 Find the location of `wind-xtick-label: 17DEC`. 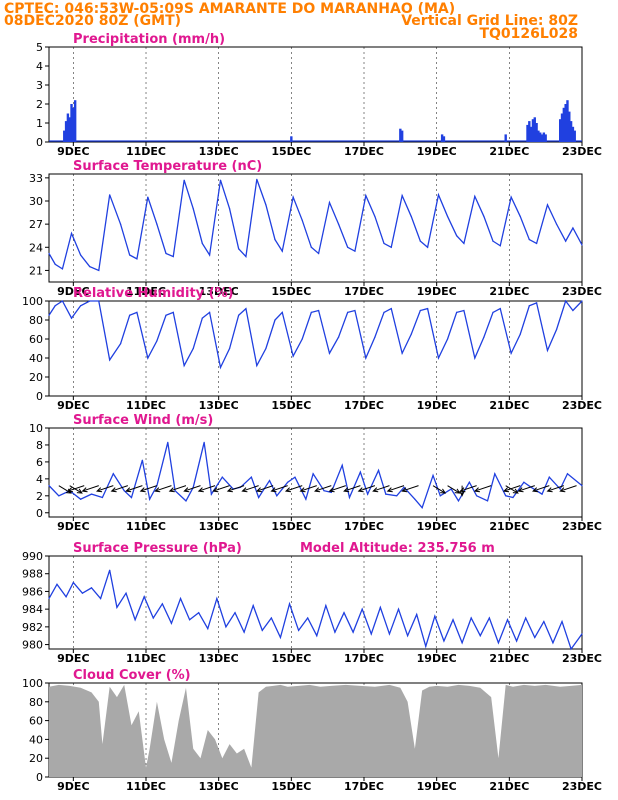

wind-xtick-label: 17DEC is located at coordinates (364, 526).